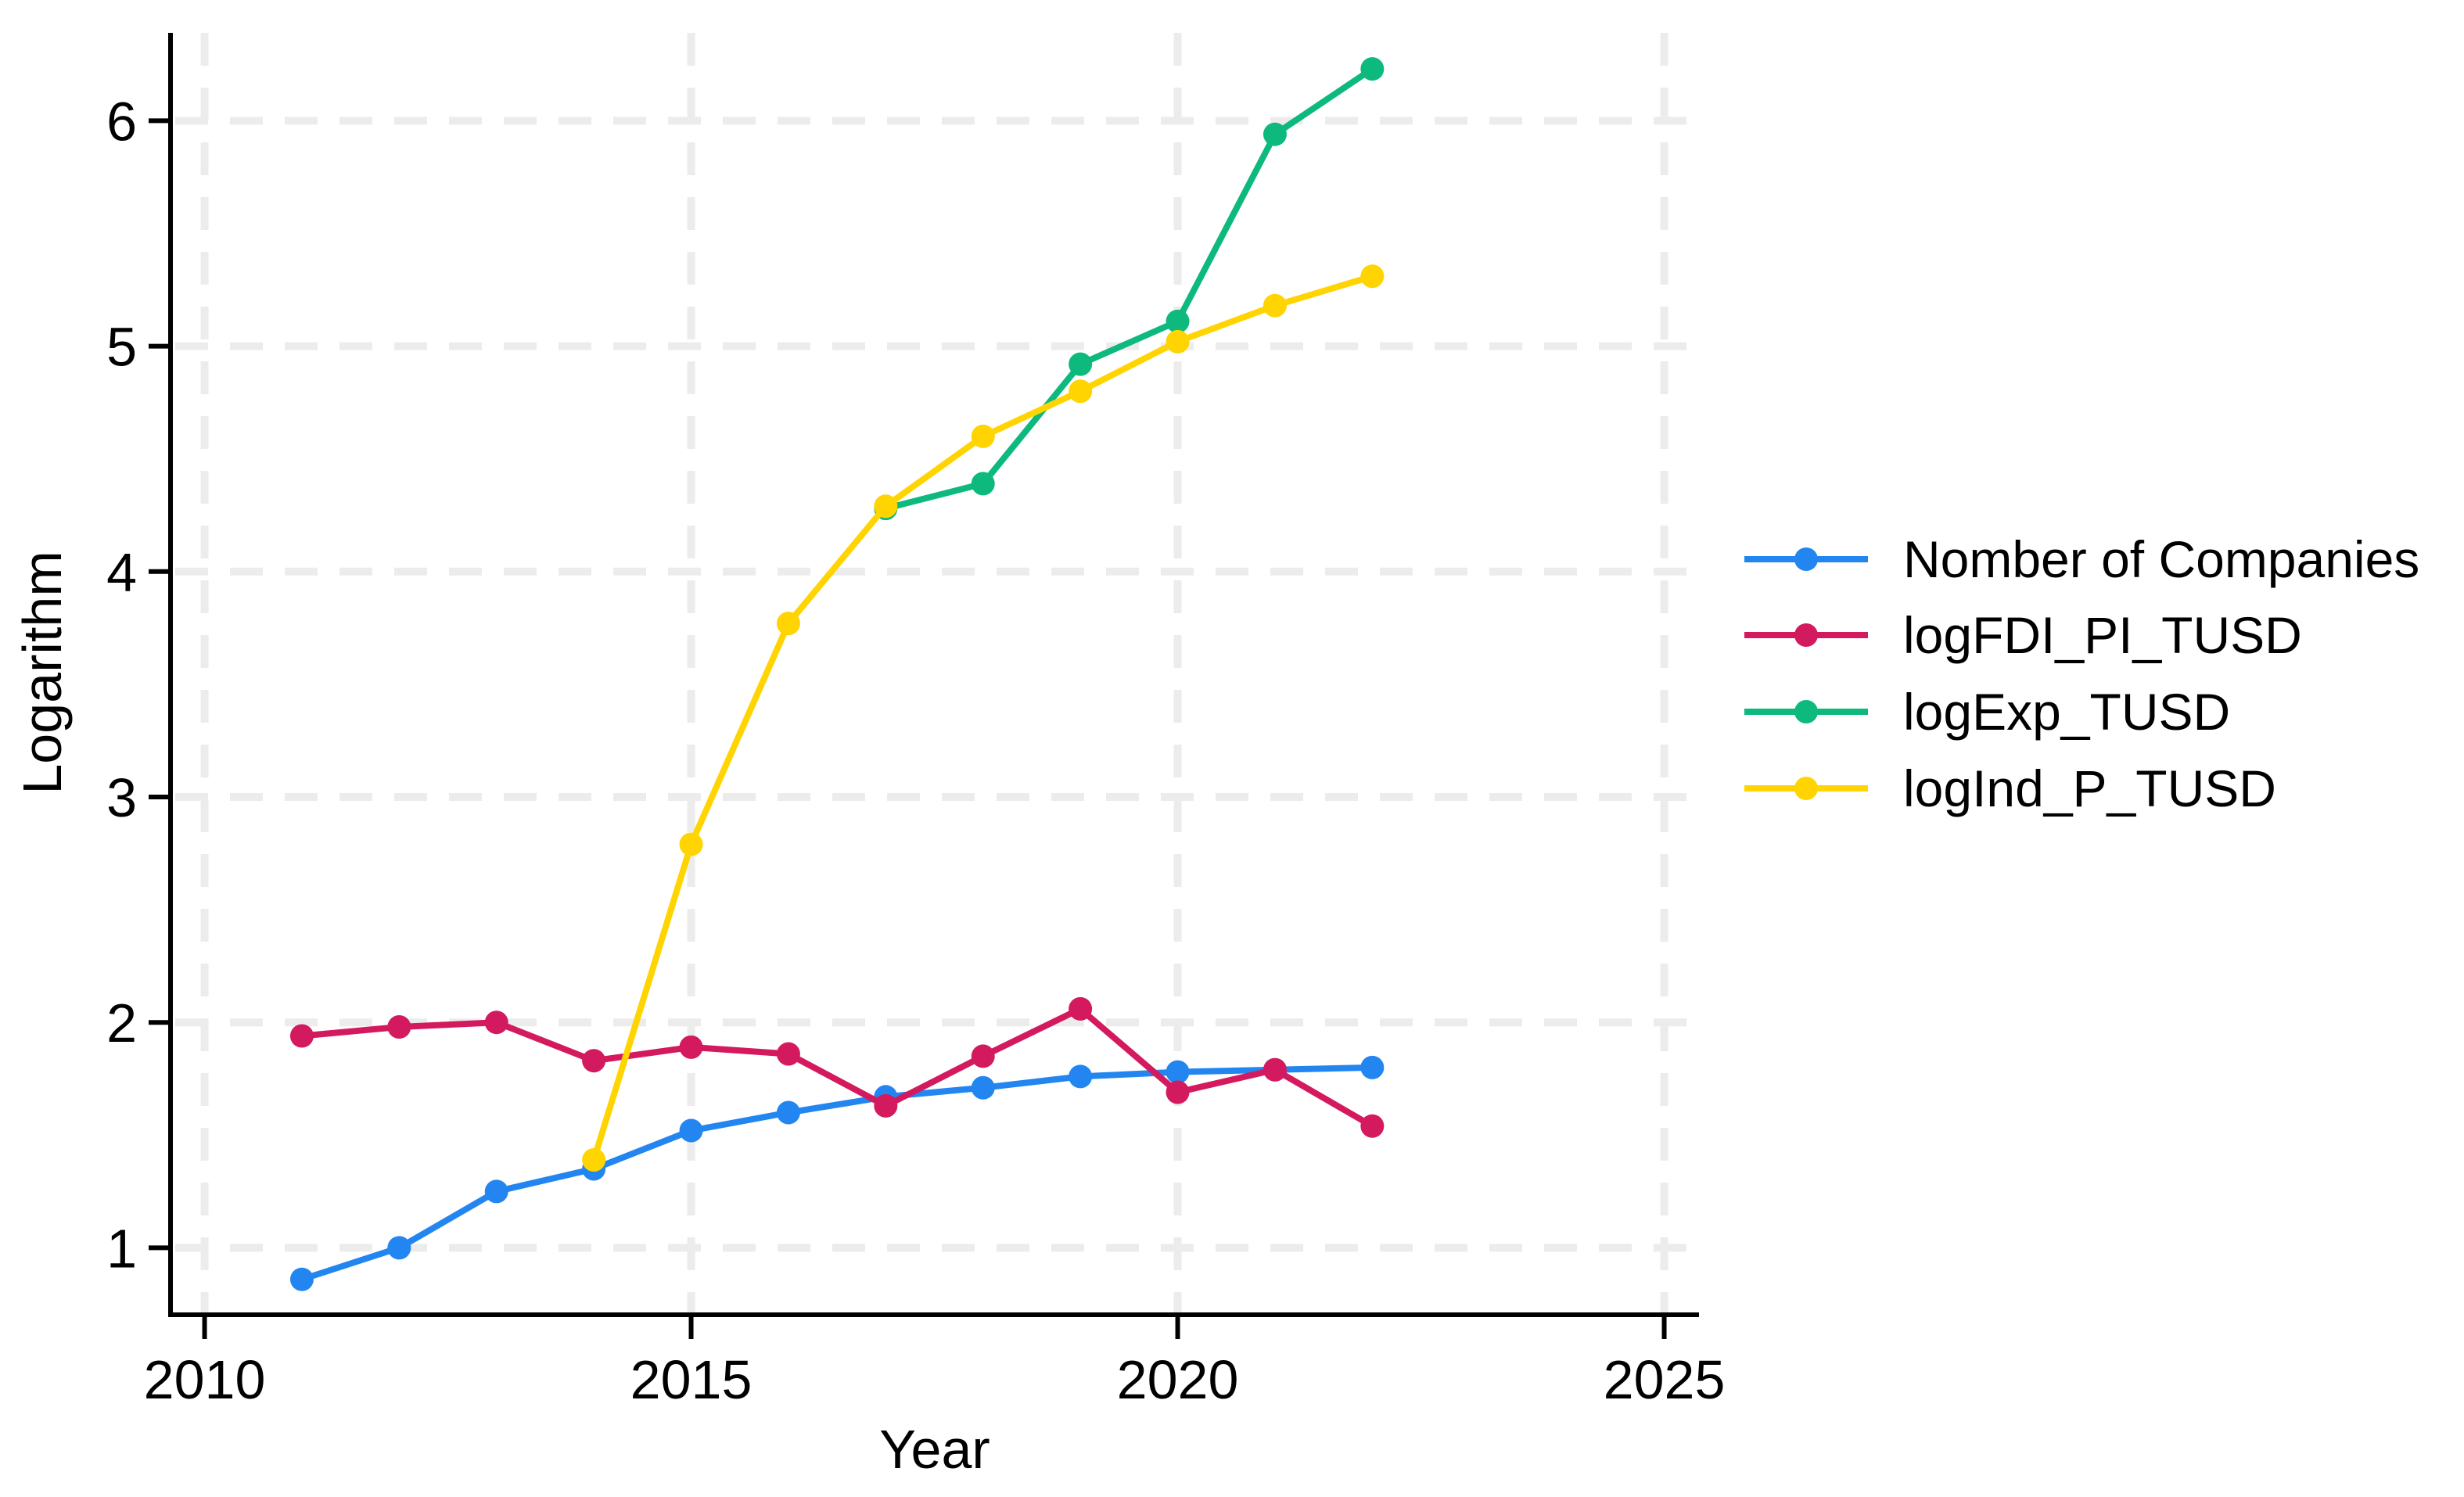 This screenshot has width=2464, height=1497. What do you see at coordinates (1178, 1379) in the screenshot?
I see `x-tick-label: 2020` at bounding box center [1178, 1379].